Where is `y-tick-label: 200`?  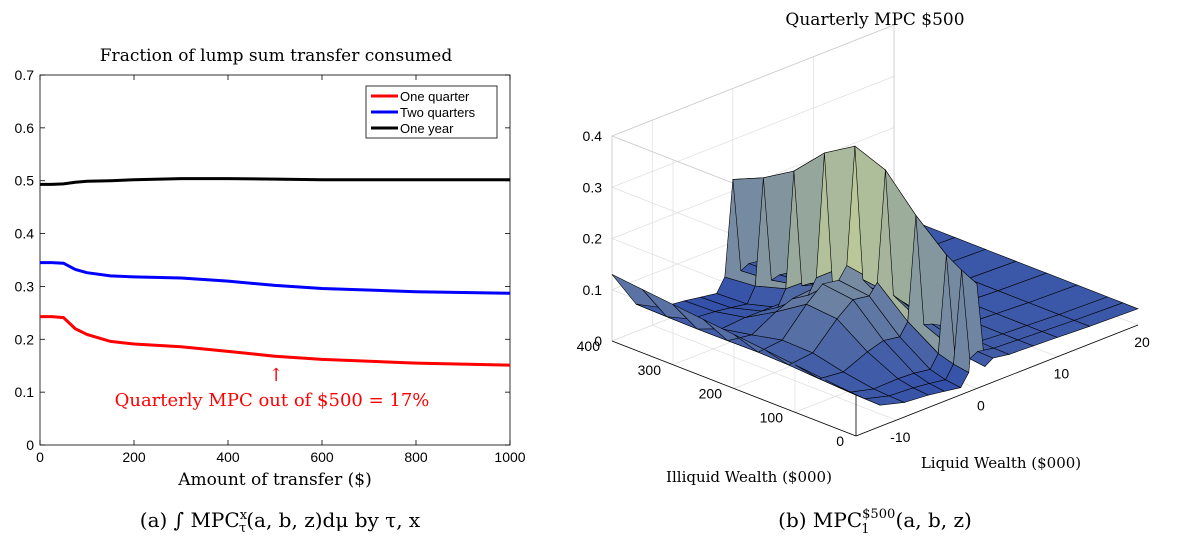
y-tick-label: 200 is located at coordinates (711, 394).